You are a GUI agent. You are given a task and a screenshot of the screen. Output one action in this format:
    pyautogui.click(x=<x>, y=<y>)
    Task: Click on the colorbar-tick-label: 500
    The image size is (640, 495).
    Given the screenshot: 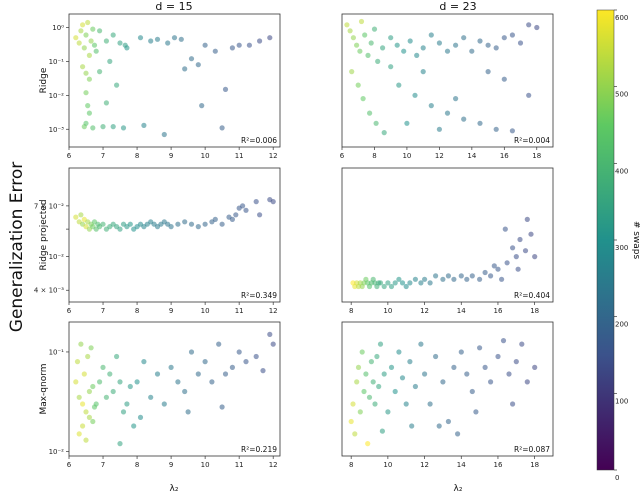 What is the action you would take?
    pyautogui.click(x=621, y=95)
    